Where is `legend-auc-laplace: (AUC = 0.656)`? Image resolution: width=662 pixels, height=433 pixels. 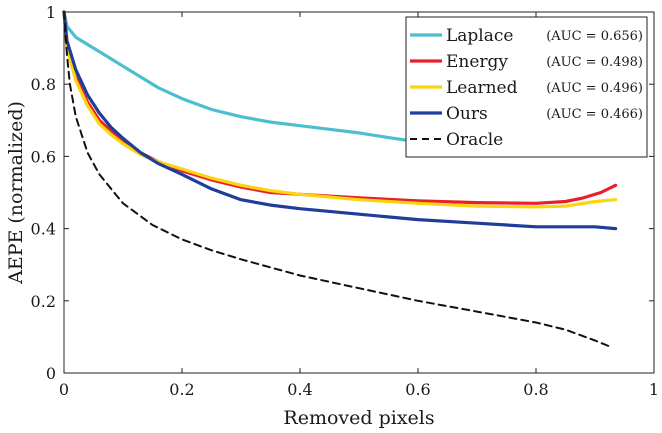 legend-auc-laplace: (AUC = 0.656) is located at coordinates (594, 36).